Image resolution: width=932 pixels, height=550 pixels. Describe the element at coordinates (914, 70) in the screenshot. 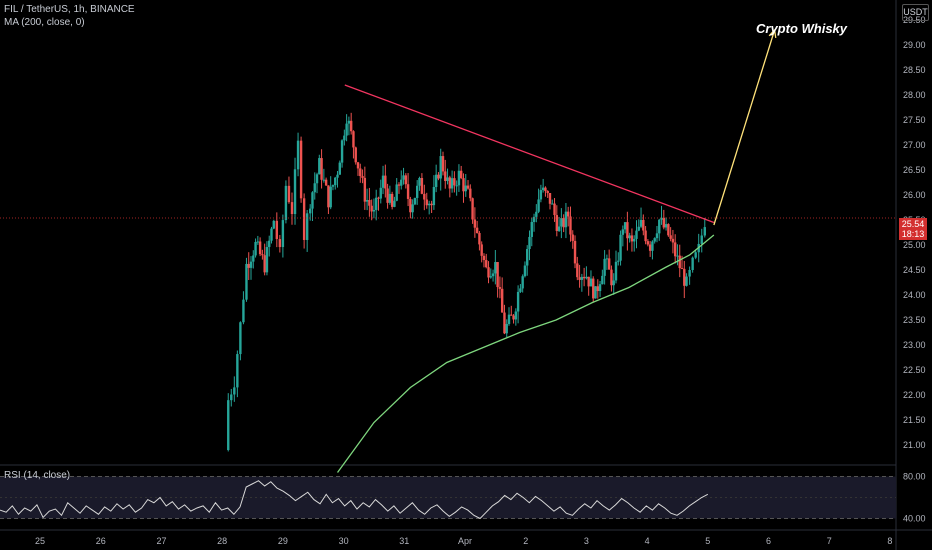

I see `price-tick-label: 28.50` at that location.